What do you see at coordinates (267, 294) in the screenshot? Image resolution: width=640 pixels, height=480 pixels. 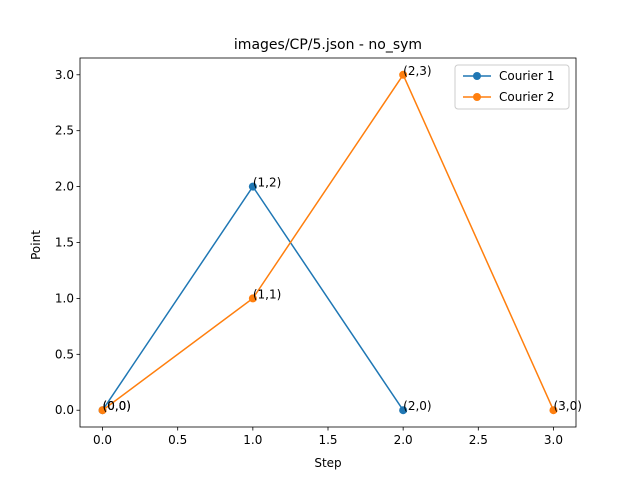 I see `series-2-point-label: (1,1)` at bounding box center [267, 294].